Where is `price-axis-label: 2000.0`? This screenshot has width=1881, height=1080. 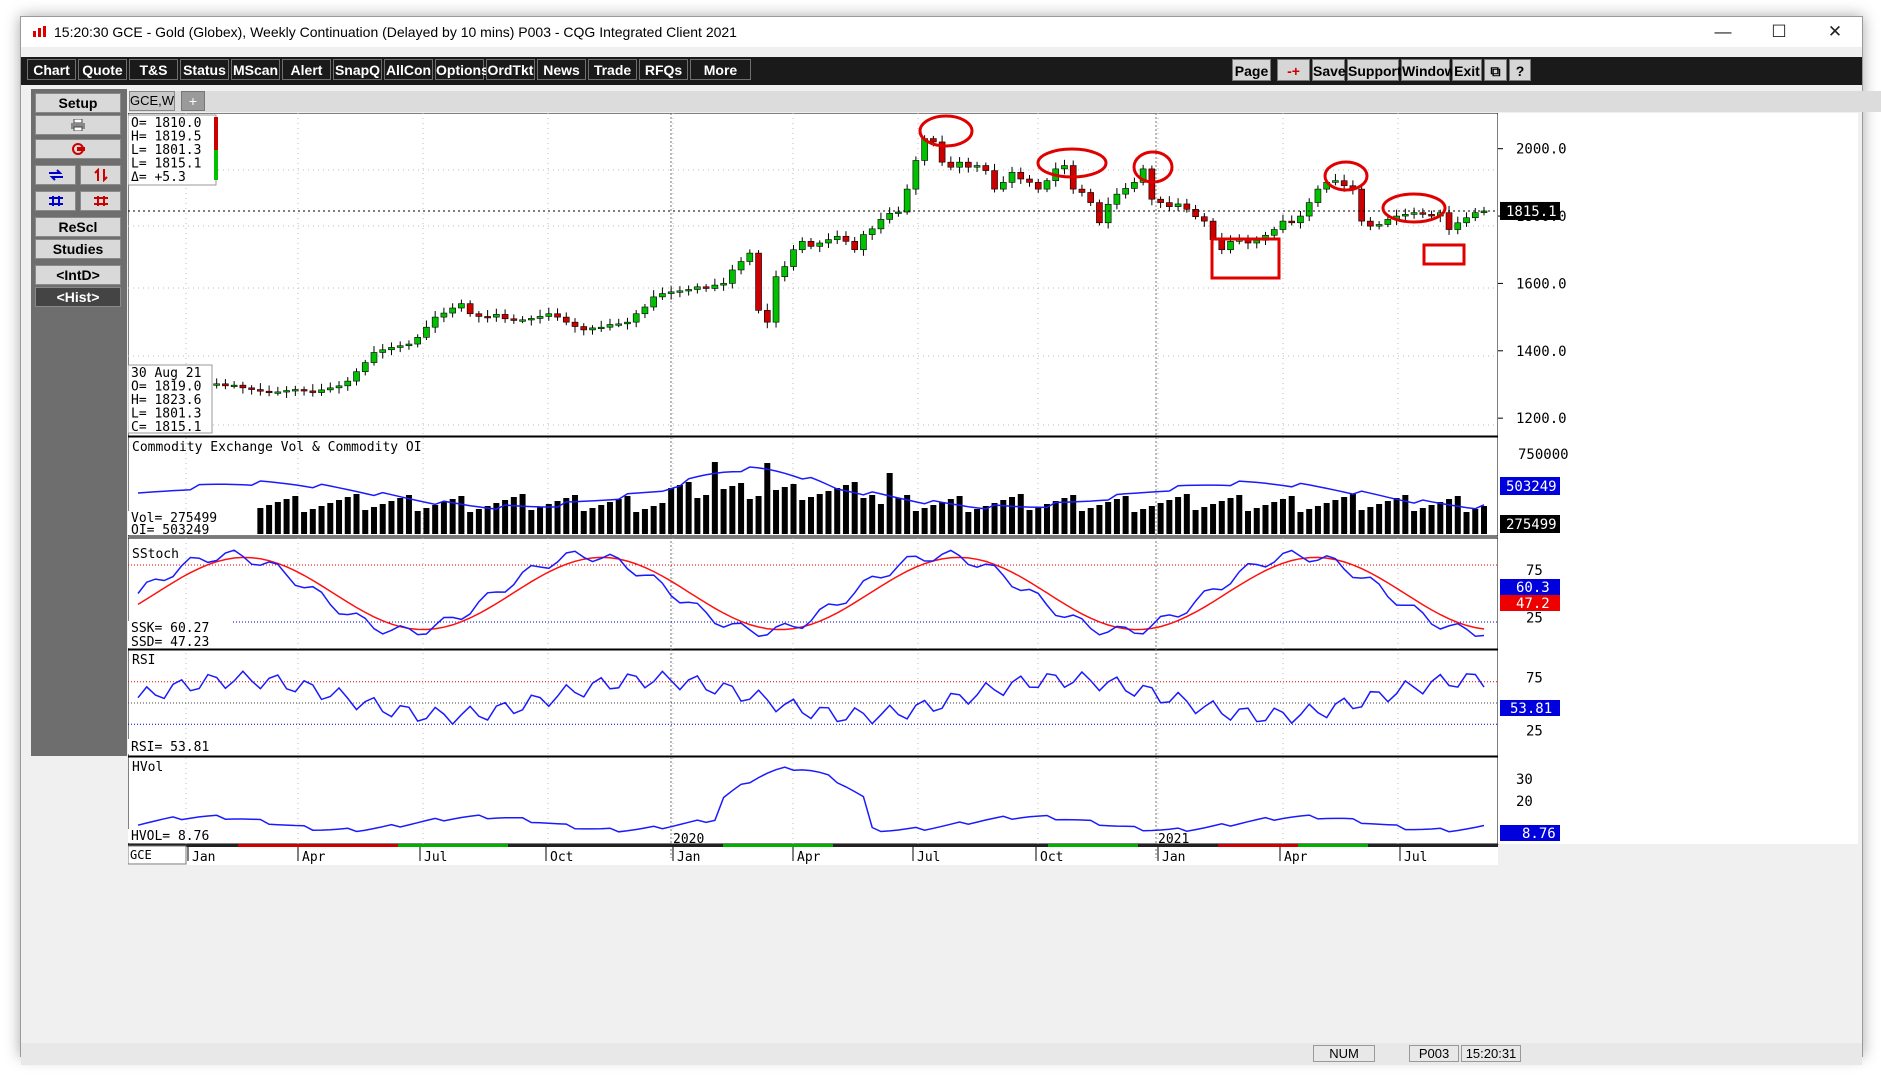
price-axis-label: 2000.0 is located at coordinates (1541, 150).